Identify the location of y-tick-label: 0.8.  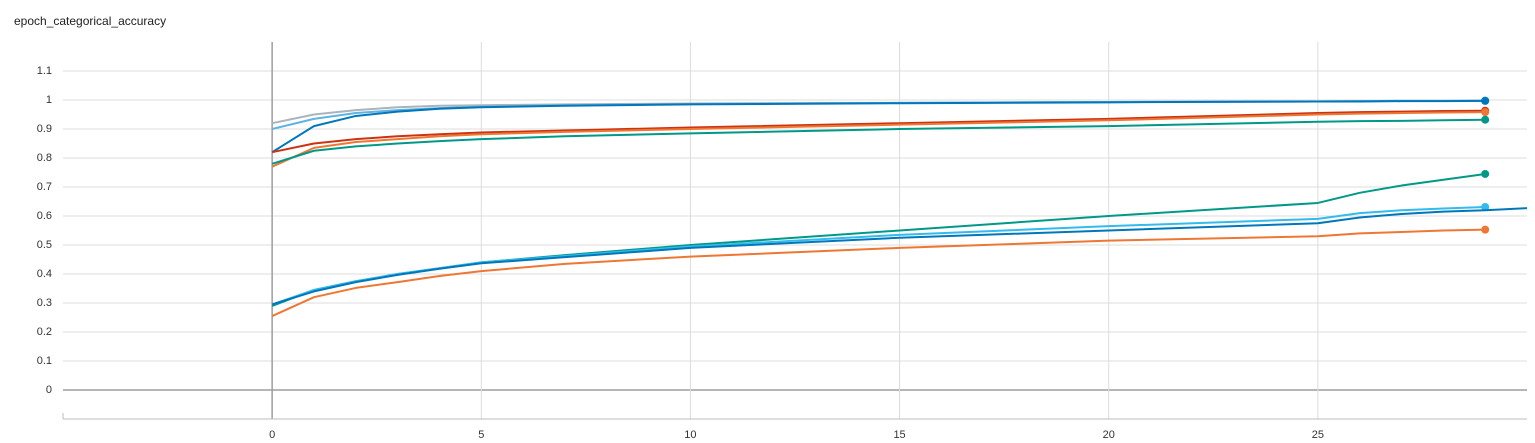
(44, 158).